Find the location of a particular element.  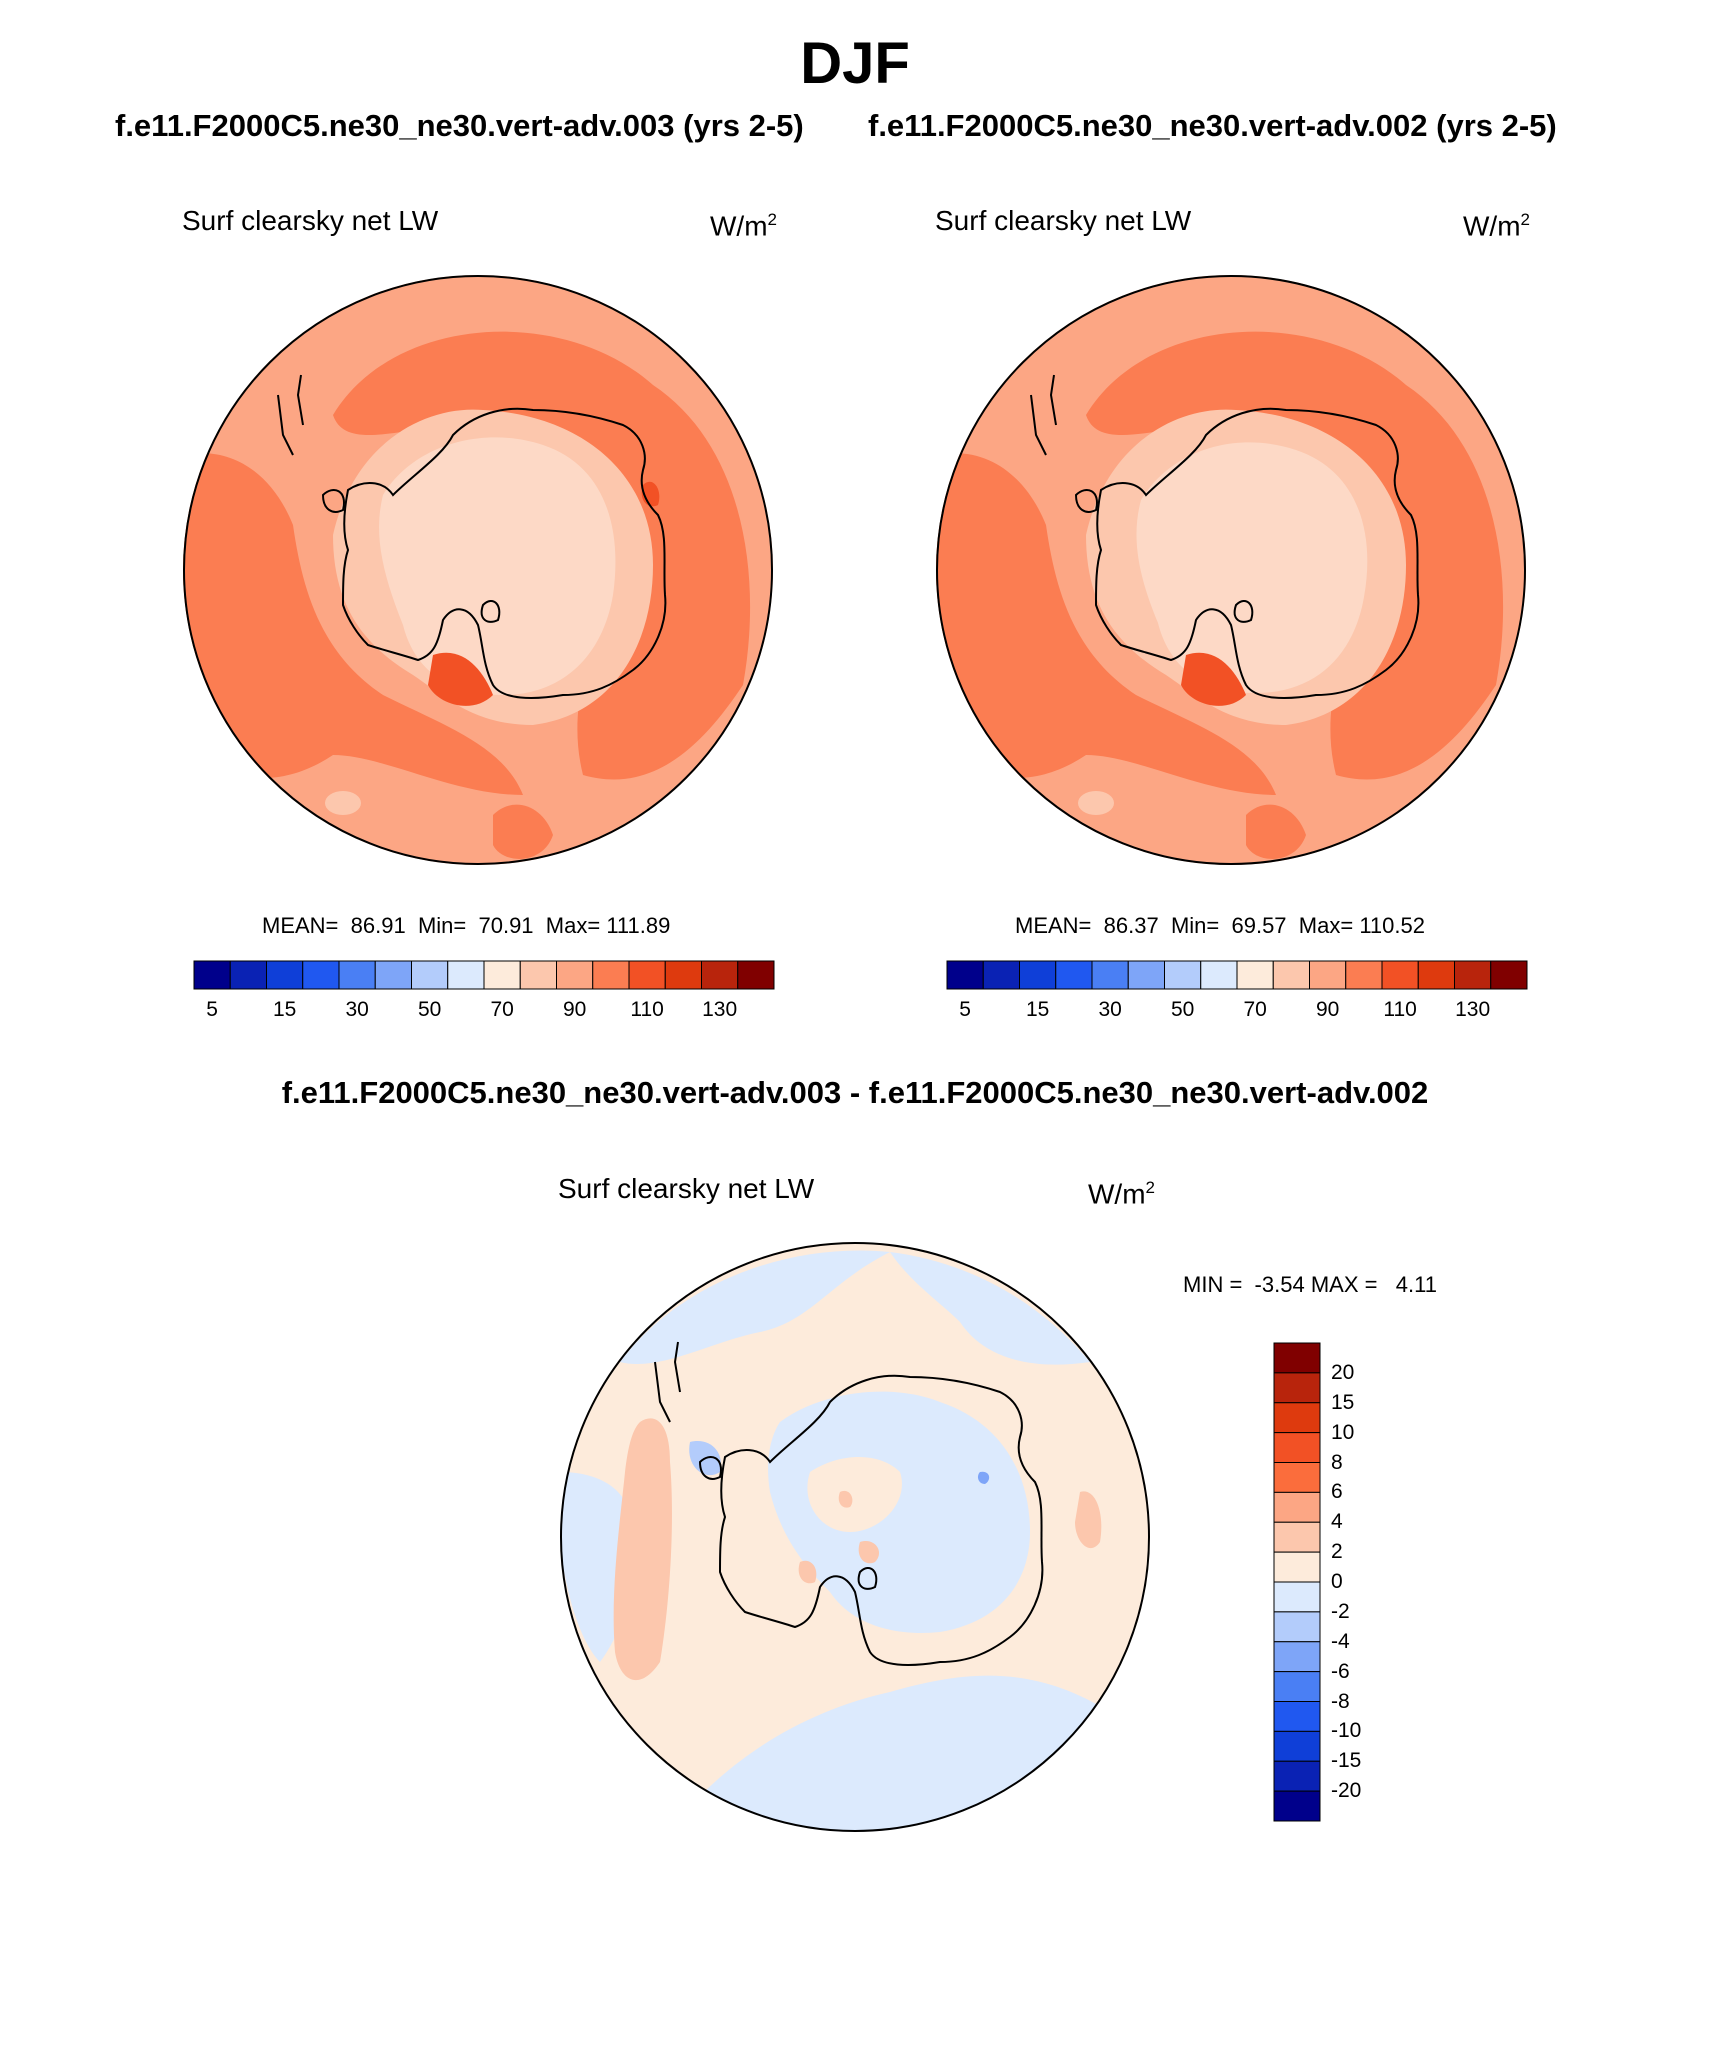

colorbar-tick-label: 90 is located at coordinates (1327, 1009).